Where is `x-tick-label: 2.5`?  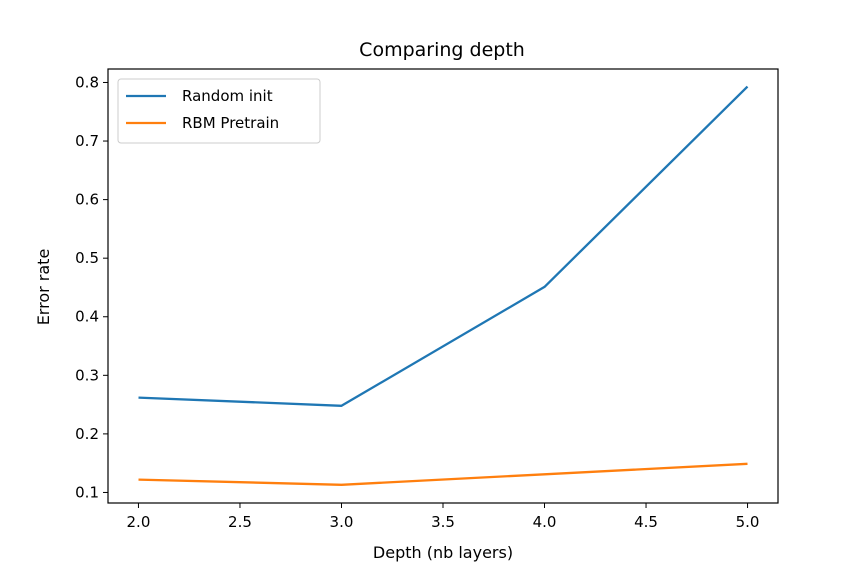 x-tick-label: 2.5 is located at coordinates (240, 522).